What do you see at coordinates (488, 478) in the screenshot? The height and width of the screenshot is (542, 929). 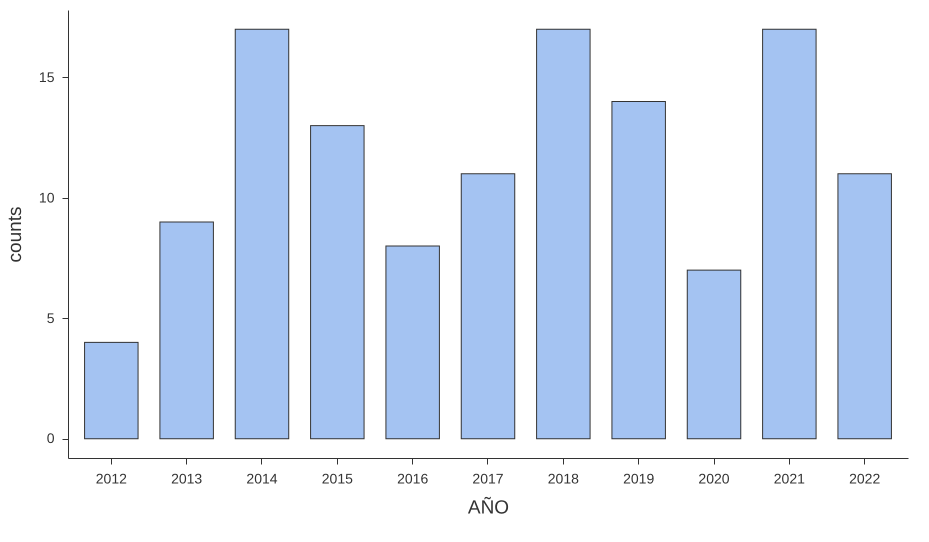 I see `x-tick-label: 2017` at bounding box center [488, 478].